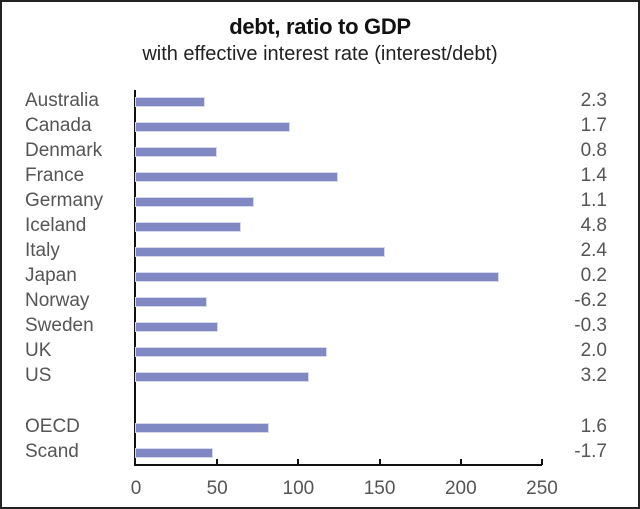 This screenshot has width=640, height=509. I want to click on interest-rate-label: 4.8, so click(593, 225).